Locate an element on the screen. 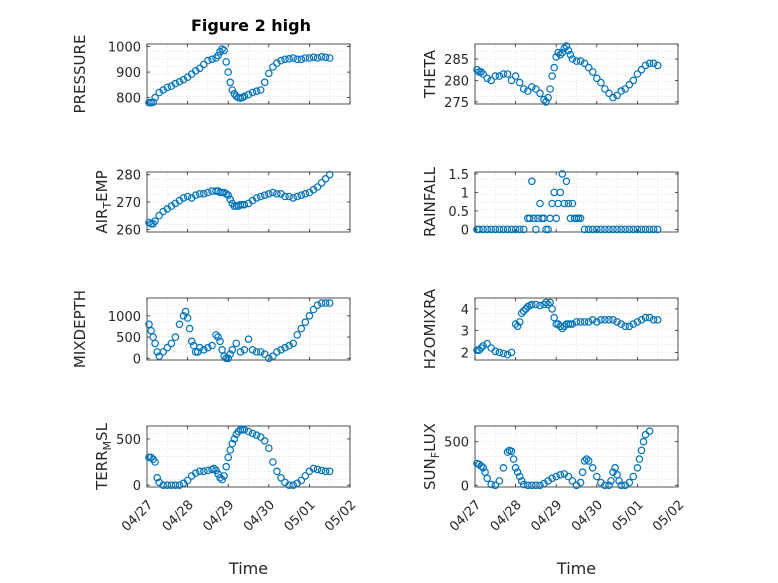 This screenshot has width=778, height=583. y-tick-label: 900 is located at coordinates (128, 73).